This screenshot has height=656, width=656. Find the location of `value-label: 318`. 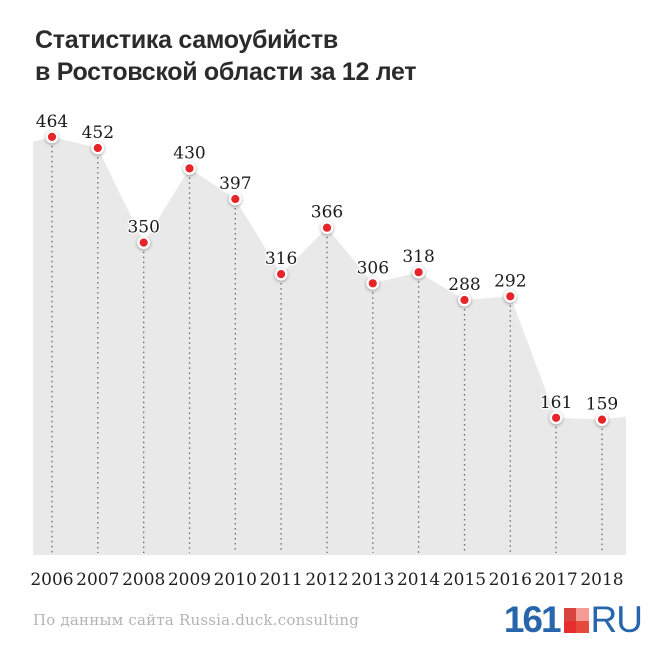

value-label: 318 is located at coordinates (418, 257).